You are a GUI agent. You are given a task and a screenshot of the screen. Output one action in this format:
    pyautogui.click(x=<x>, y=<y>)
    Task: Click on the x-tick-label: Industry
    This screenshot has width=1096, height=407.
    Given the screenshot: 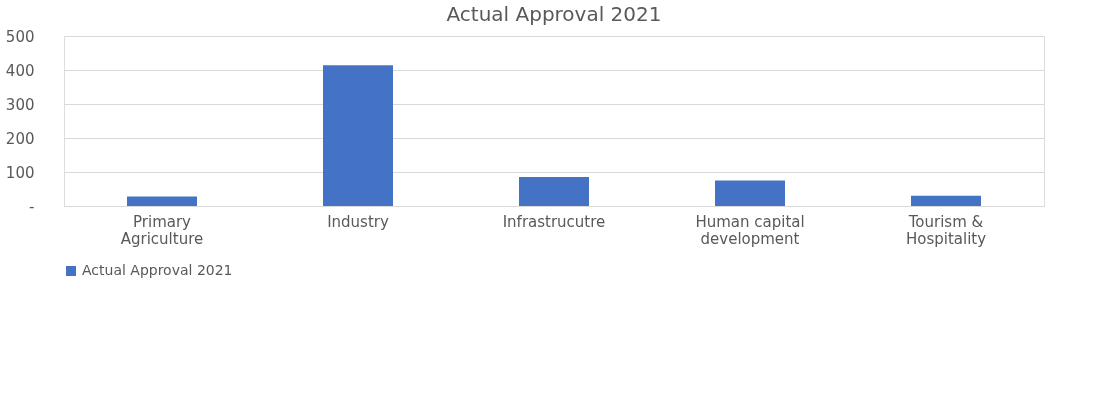 What is the action you would take?
    pyautogui.click(x=358, y=221)
    